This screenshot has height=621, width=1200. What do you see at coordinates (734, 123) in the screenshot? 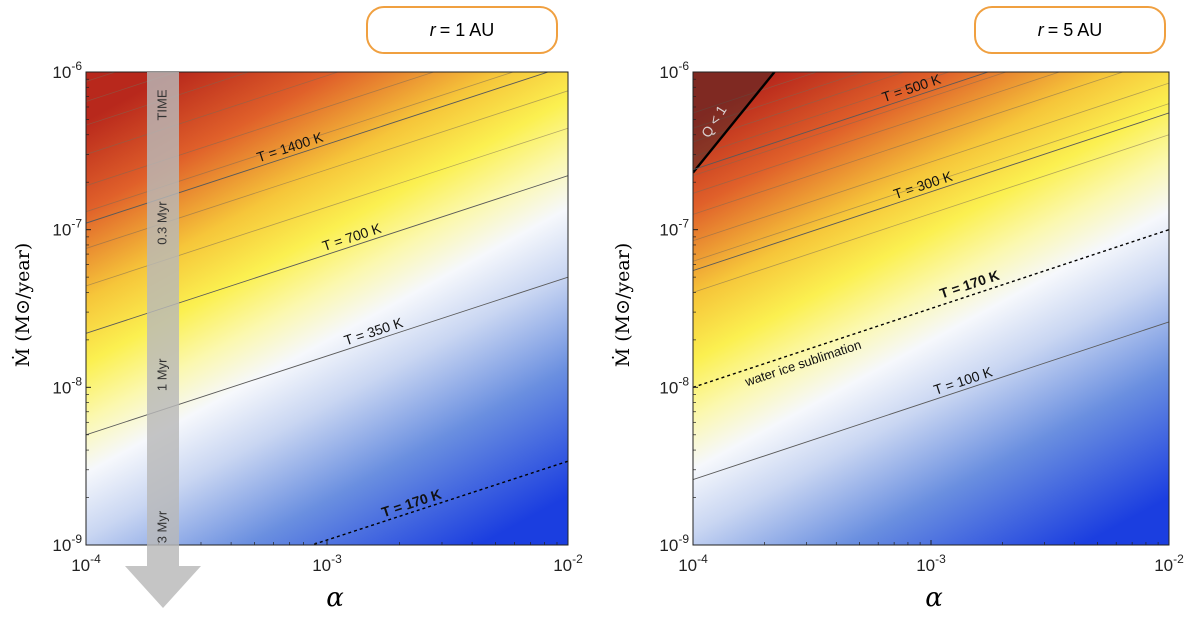
I see `q-boundary-line` at bounding box center [734, 123].